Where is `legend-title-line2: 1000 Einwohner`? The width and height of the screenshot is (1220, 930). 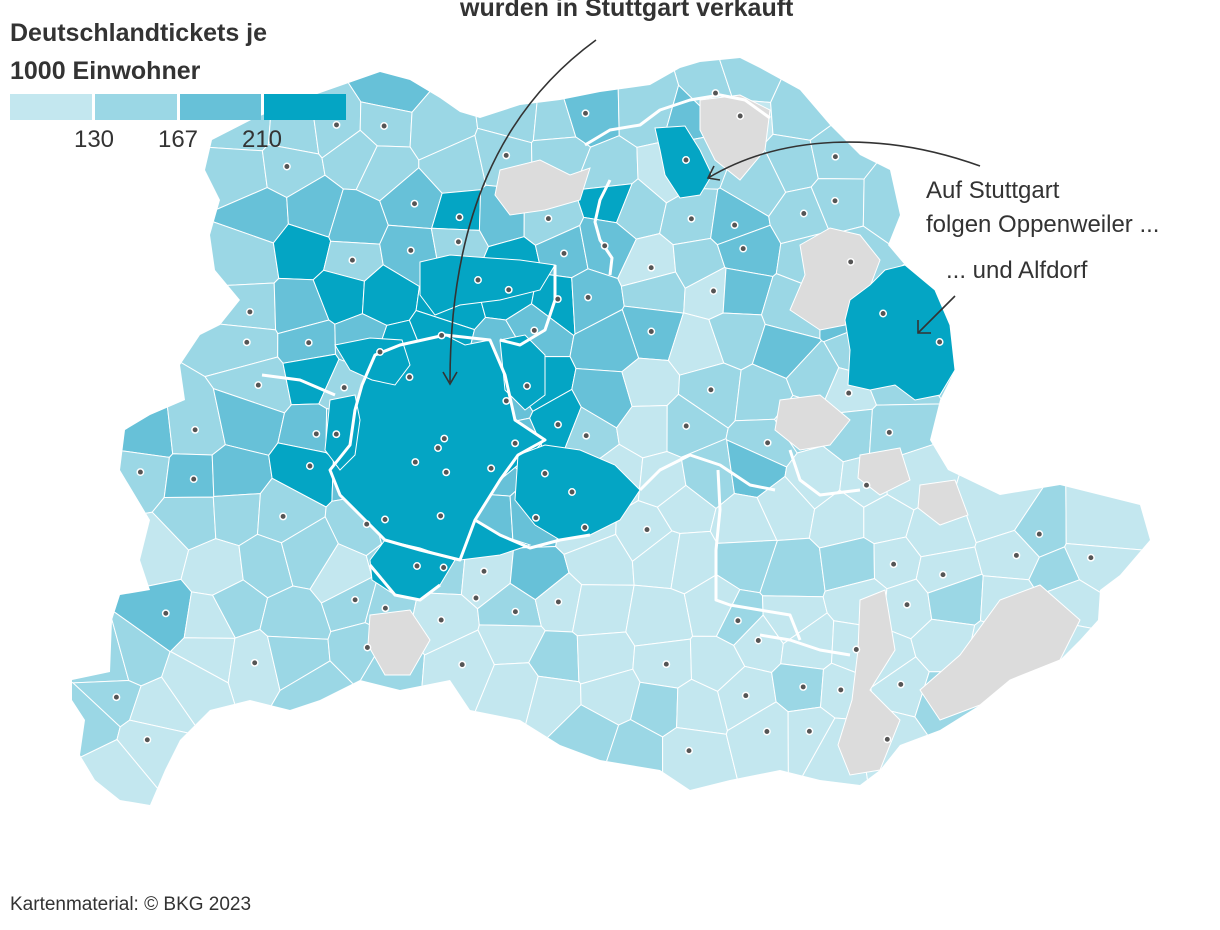
legend-title-line2: 1000 Einwohner is located at coordinates (105, 71).